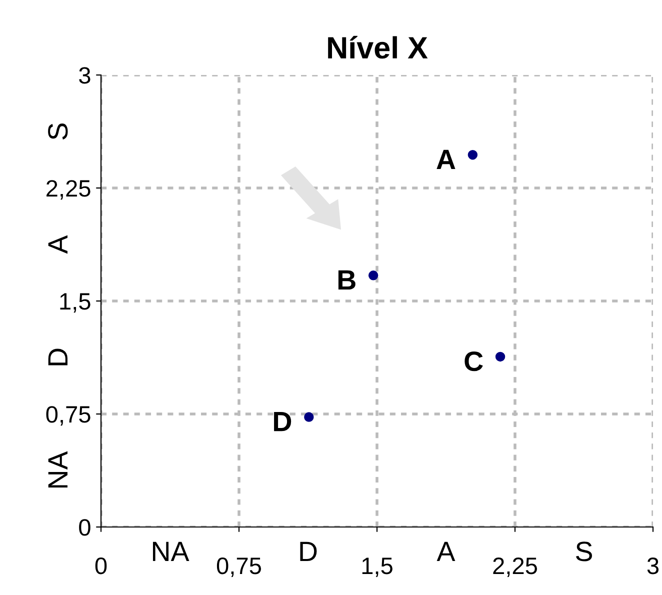 The image size is (662, 595). What do you see at coordinates (75, 303) in the screenshot?
I see `y-tick-label: 1,5` at bounding box center [75, 303].